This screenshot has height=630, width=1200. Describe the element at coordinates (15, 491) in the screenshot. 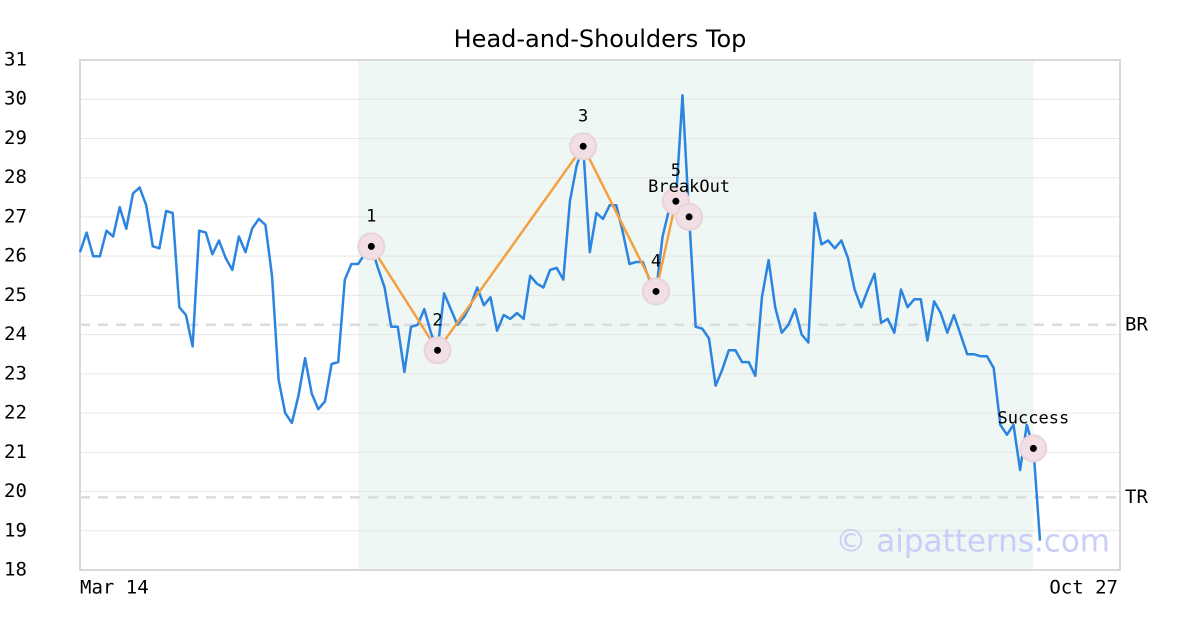

I see `y-tick-label: 20` at that location.